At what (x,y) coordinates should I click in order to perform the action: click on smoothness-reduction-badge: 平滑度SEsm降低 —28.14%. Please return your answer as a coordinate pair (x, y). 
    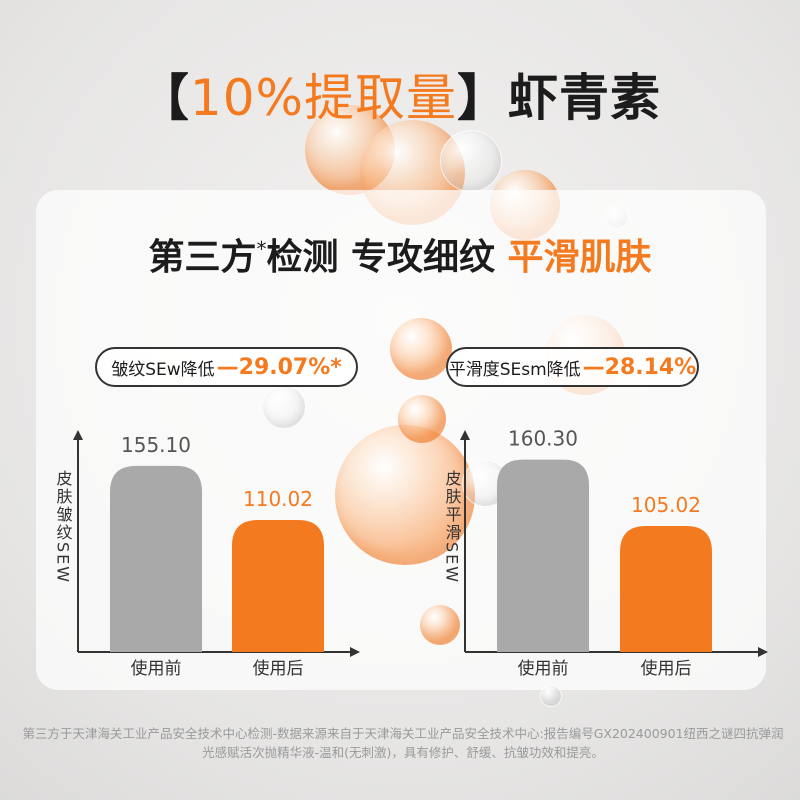
    Looking at the image, I should click on (572, 367).